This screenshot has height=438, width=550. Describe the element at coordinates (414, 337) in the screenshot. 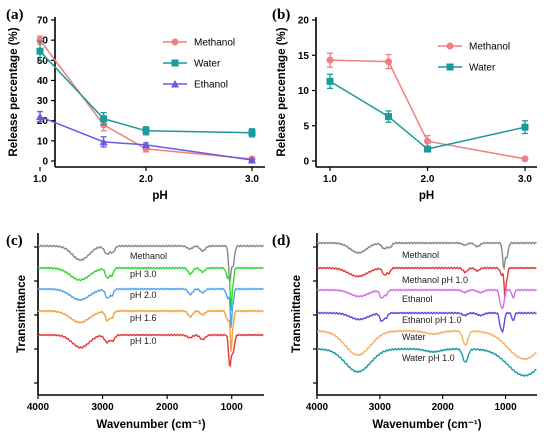

I see `spectrum-label: Water` at that location.